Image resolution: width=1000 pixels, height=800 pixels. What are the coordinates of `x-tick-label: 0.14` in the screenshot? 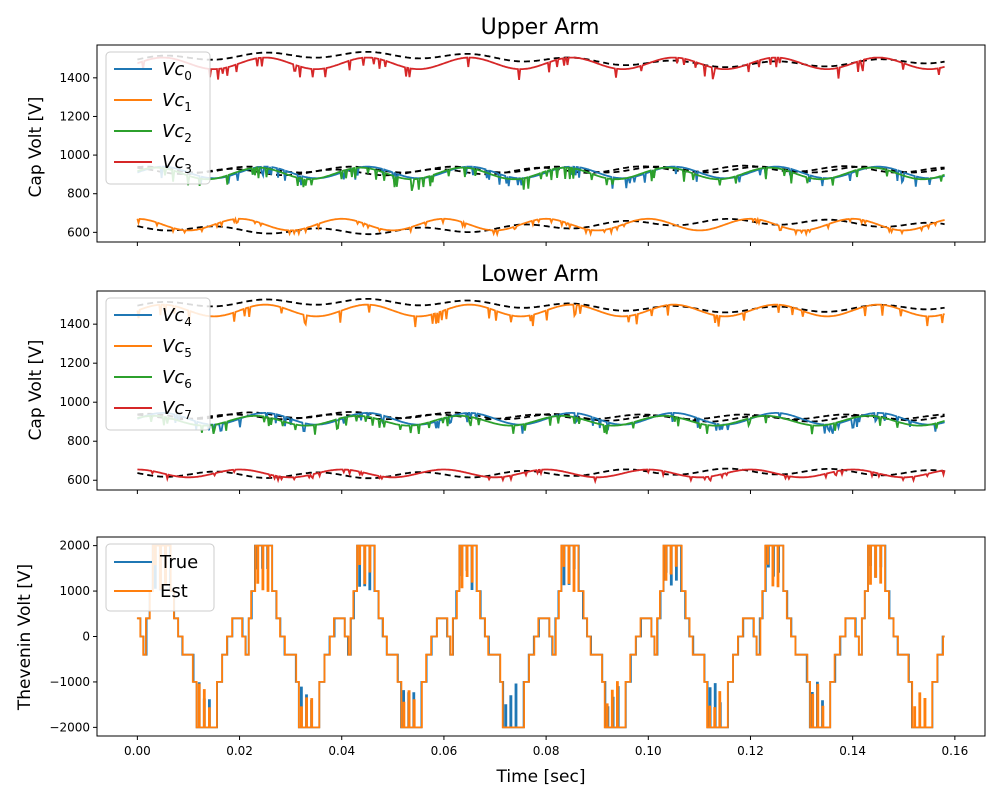 It's located at (852, 751).